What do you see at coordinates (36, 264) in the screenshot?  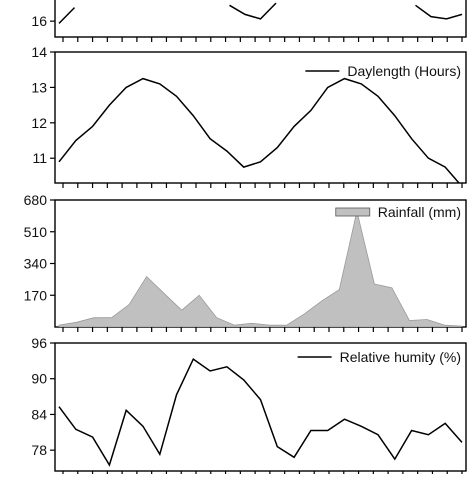 I see `y-tick-label: 340` at bounding box center [36, 264].